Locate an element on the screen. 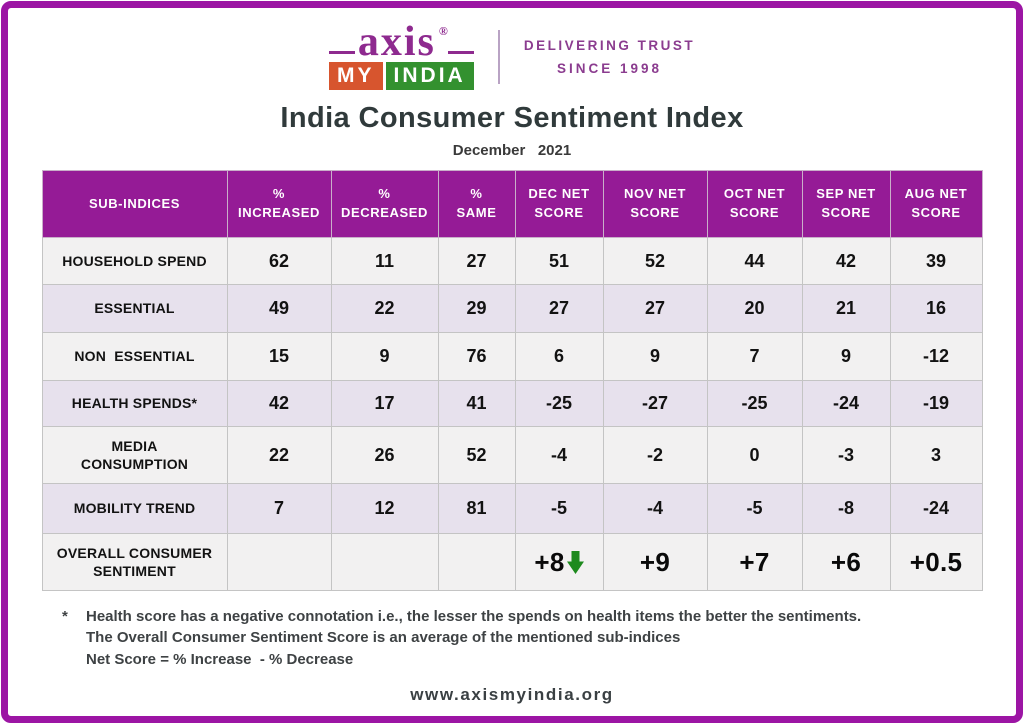 This screenshot has width=1024, height=724. table-cell: 39 is located at coordinates (936, 261).